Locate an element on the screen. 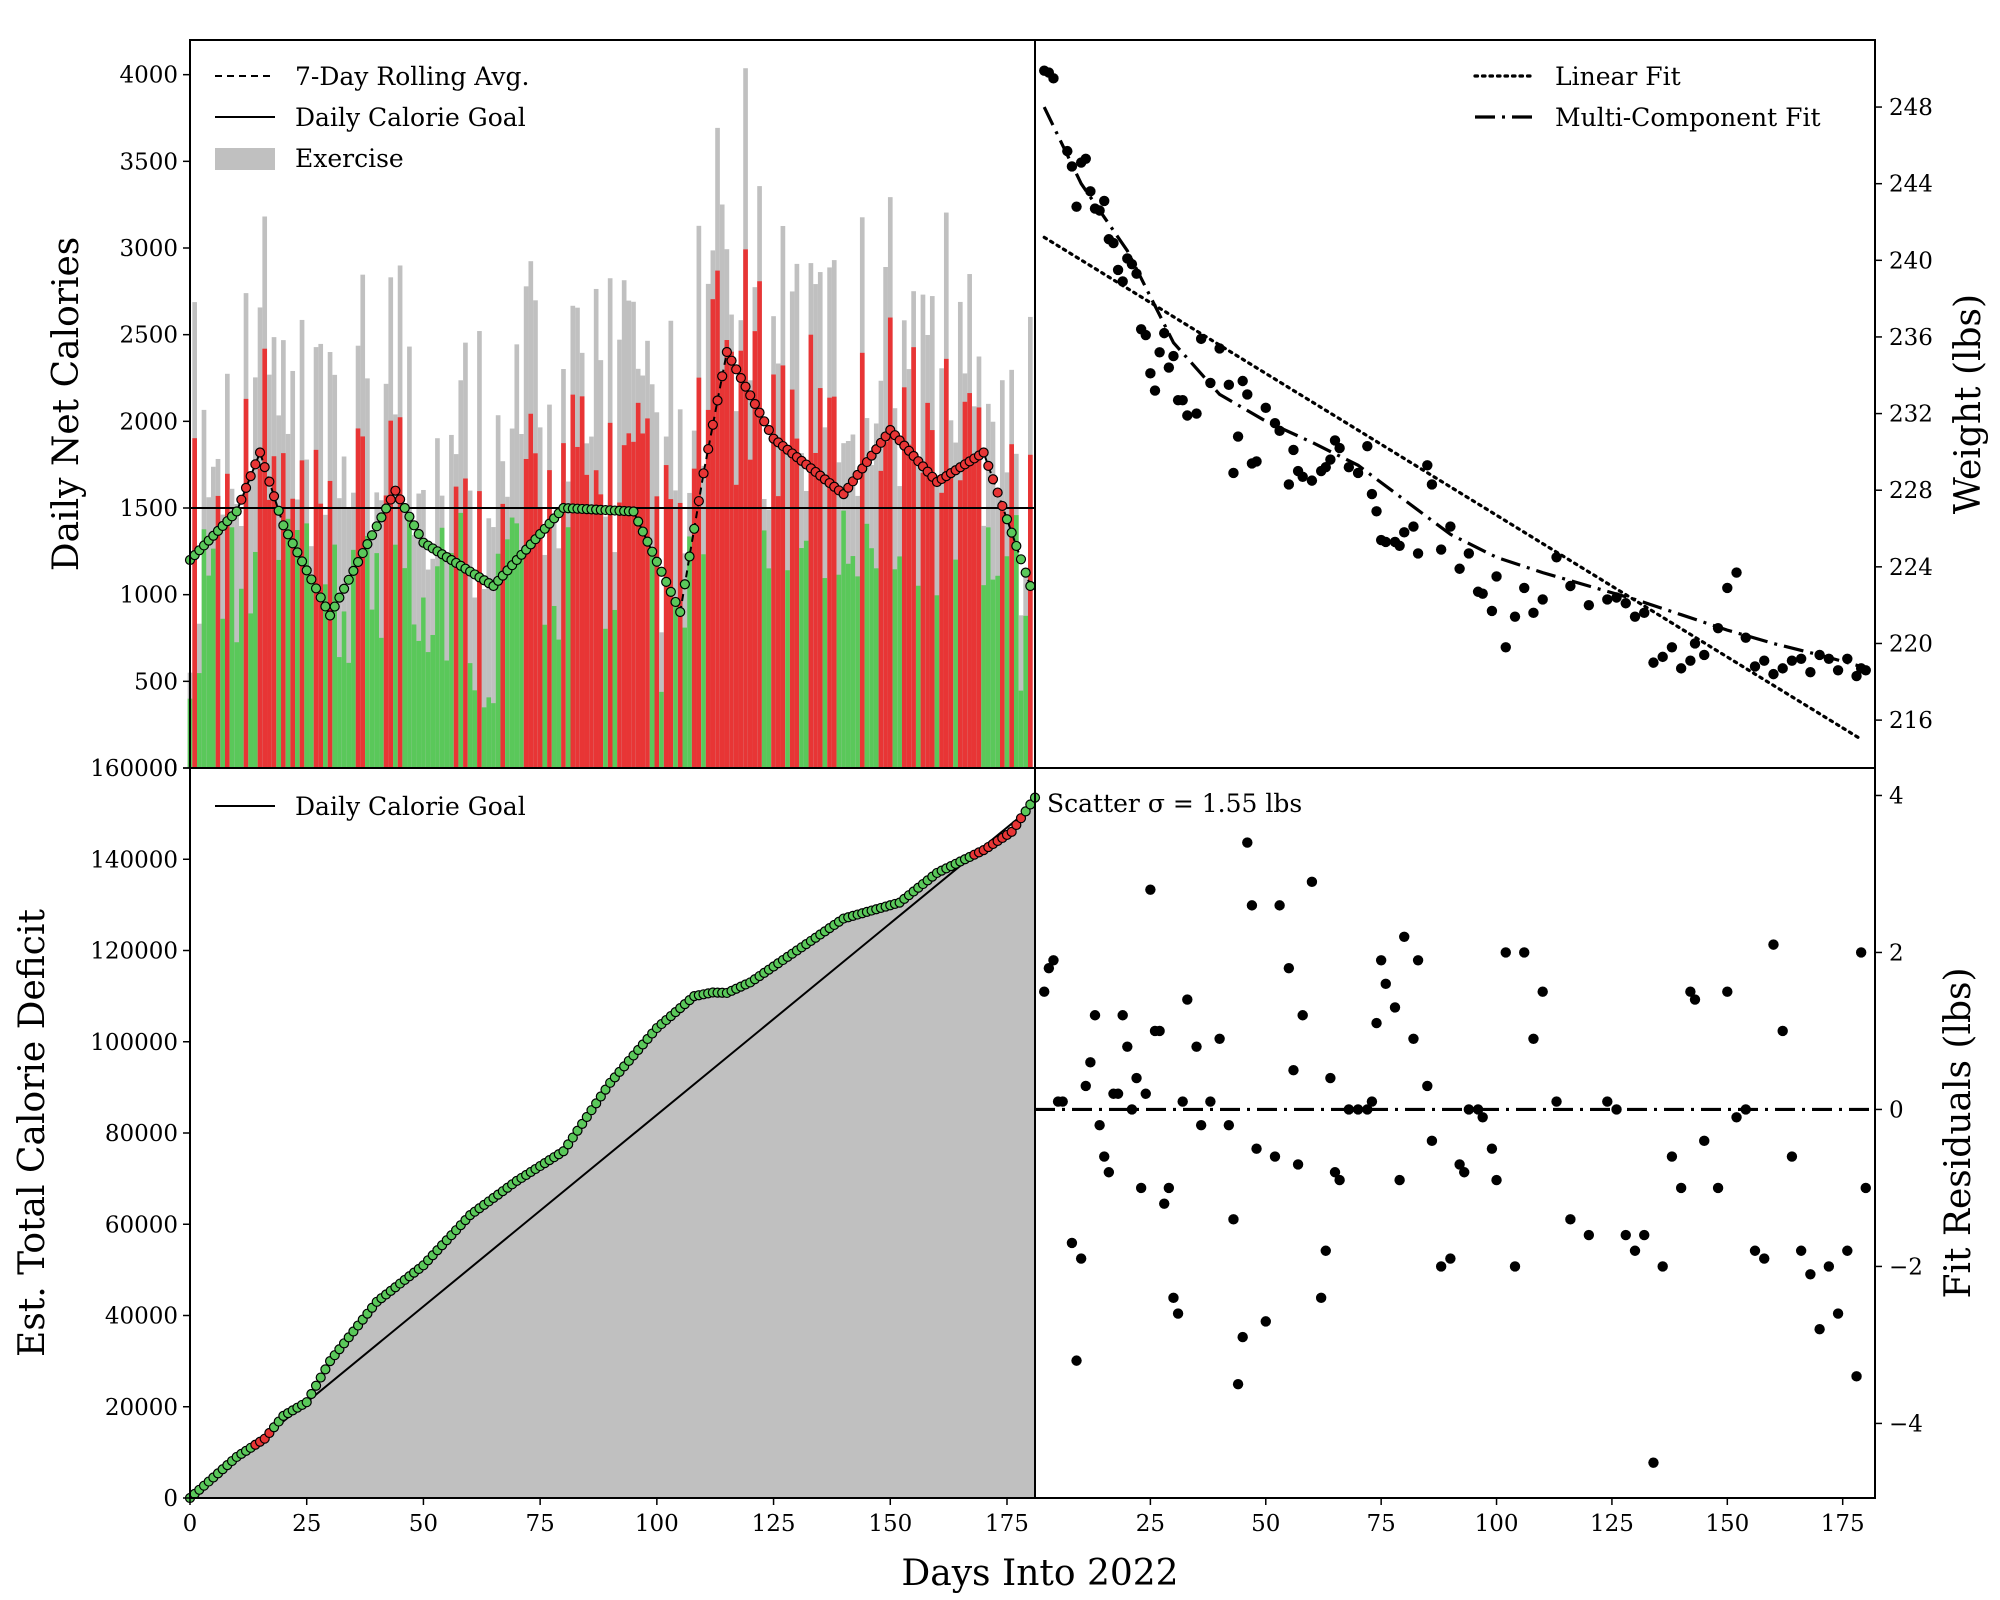  y-tick-label: −4 is located at coordinates (1906, 1424).